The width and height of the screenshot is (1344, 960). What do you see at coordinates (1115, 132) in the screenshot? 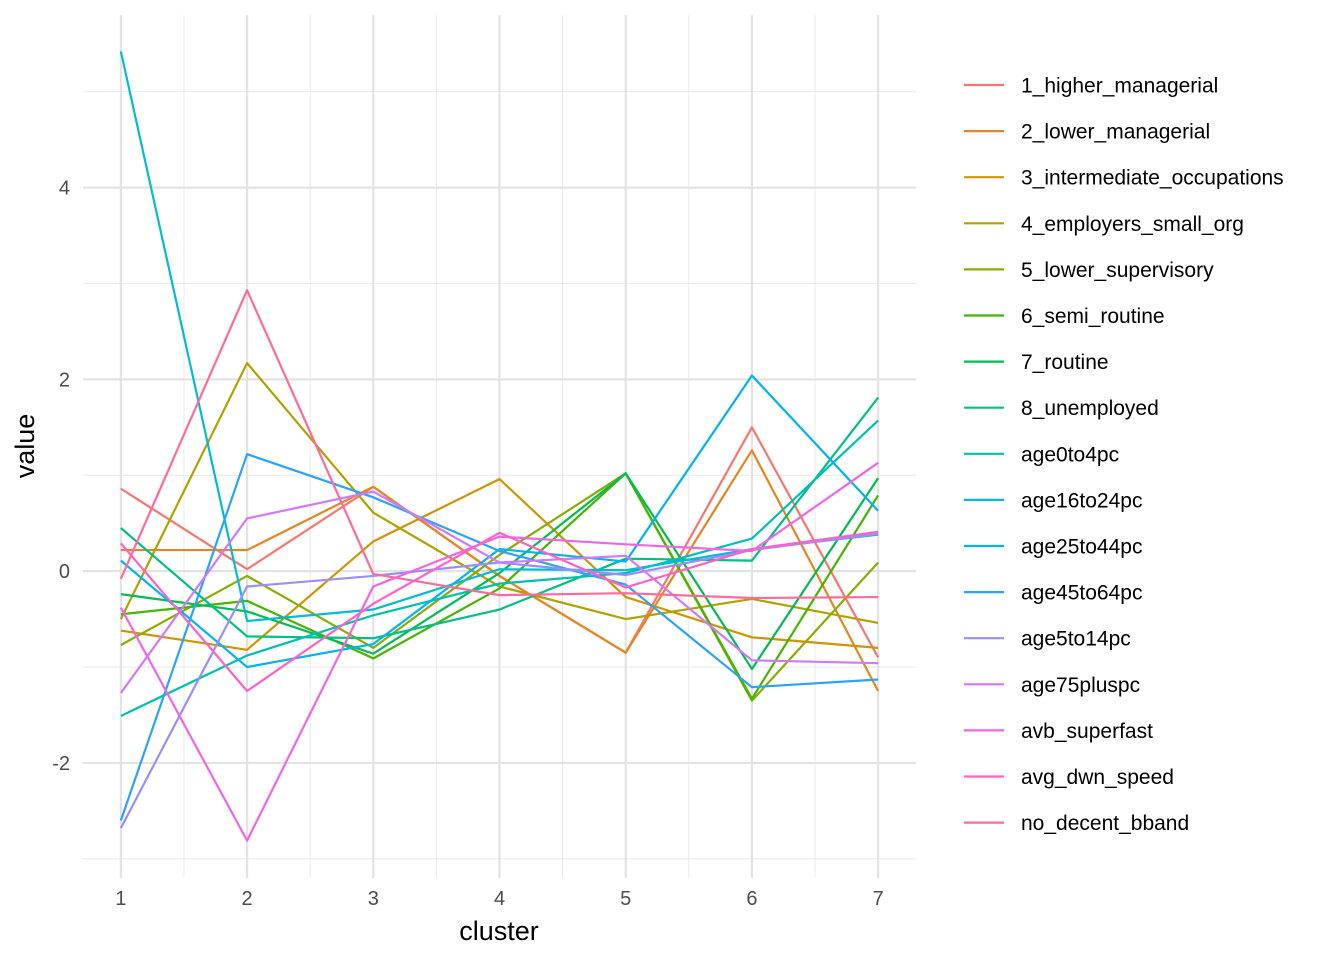
I see `legend-label: 2_lower_managerial` at bounding box center [1115, 132].